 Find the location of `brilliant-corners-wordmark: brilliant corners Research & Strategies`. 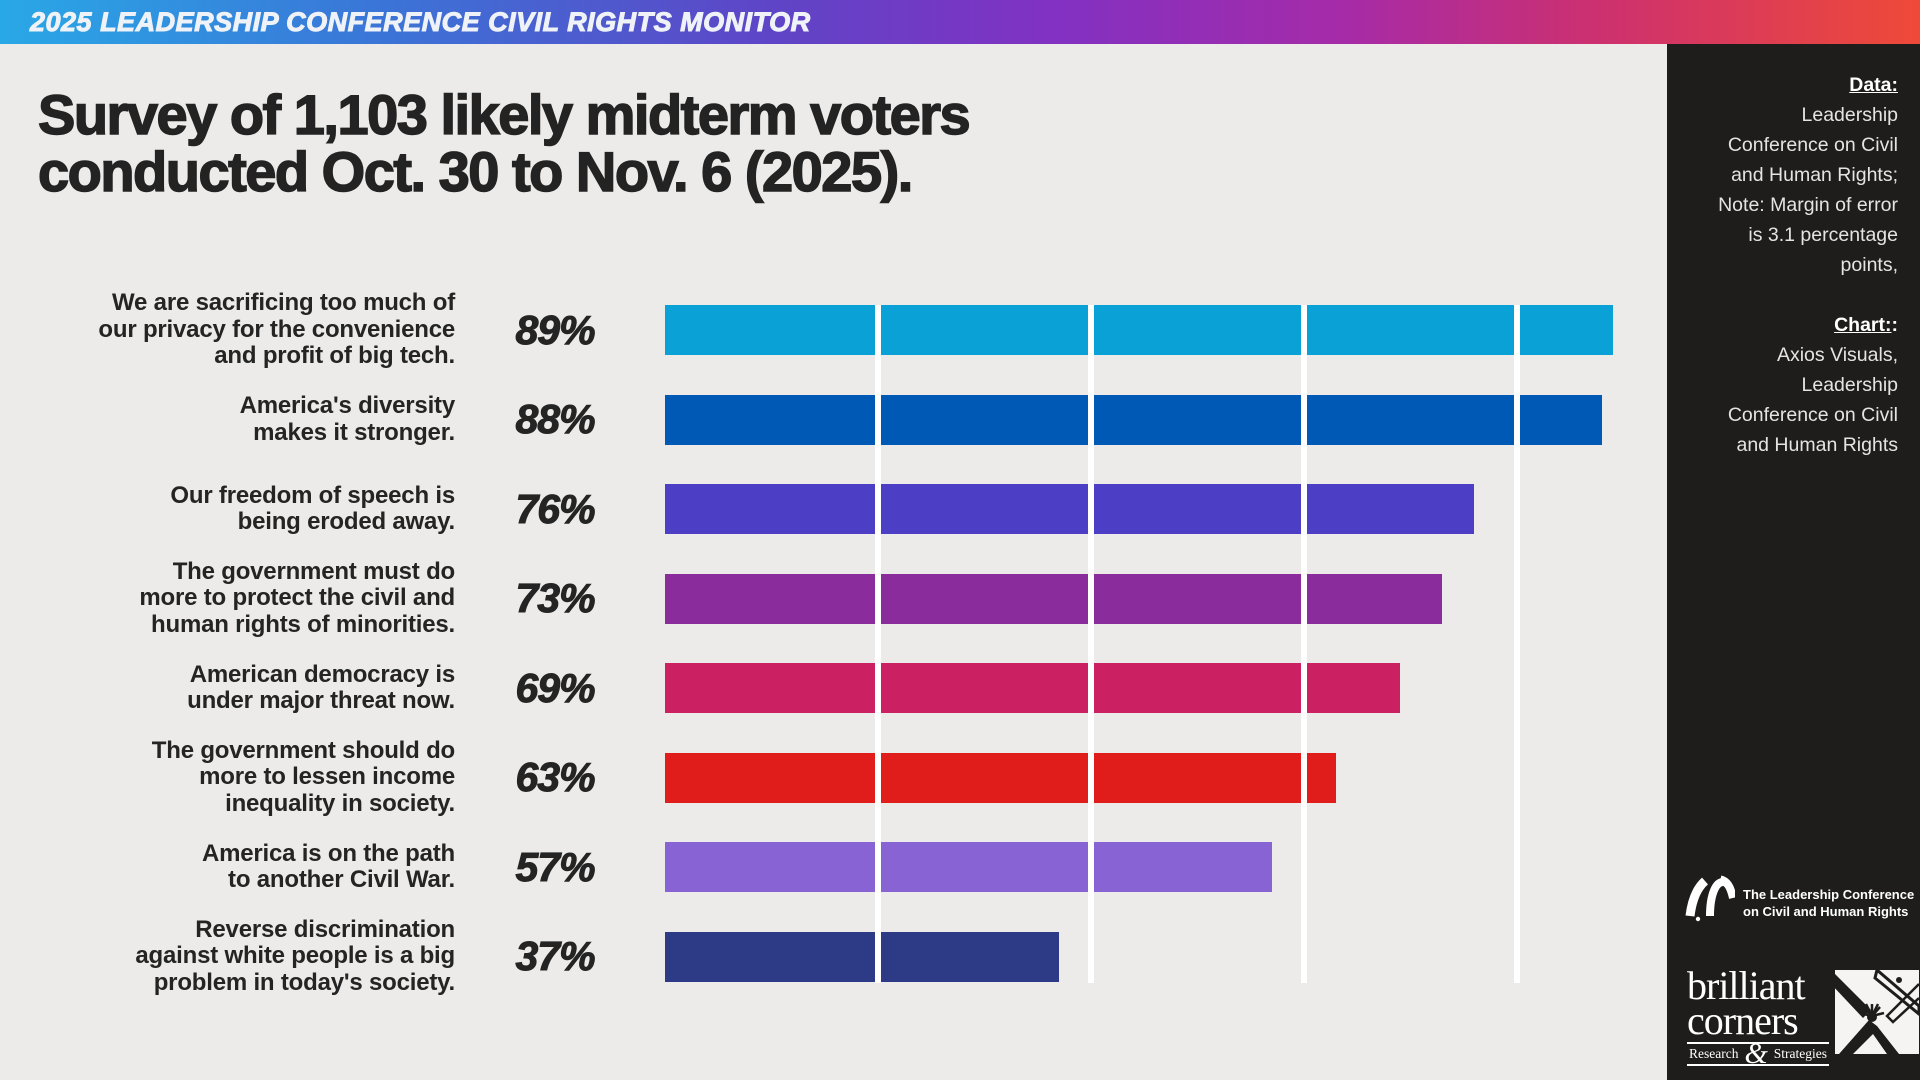

brilliant-corners-wordmark: brilliant corners Research & Strategies is located at coordinates (1758, 1017).